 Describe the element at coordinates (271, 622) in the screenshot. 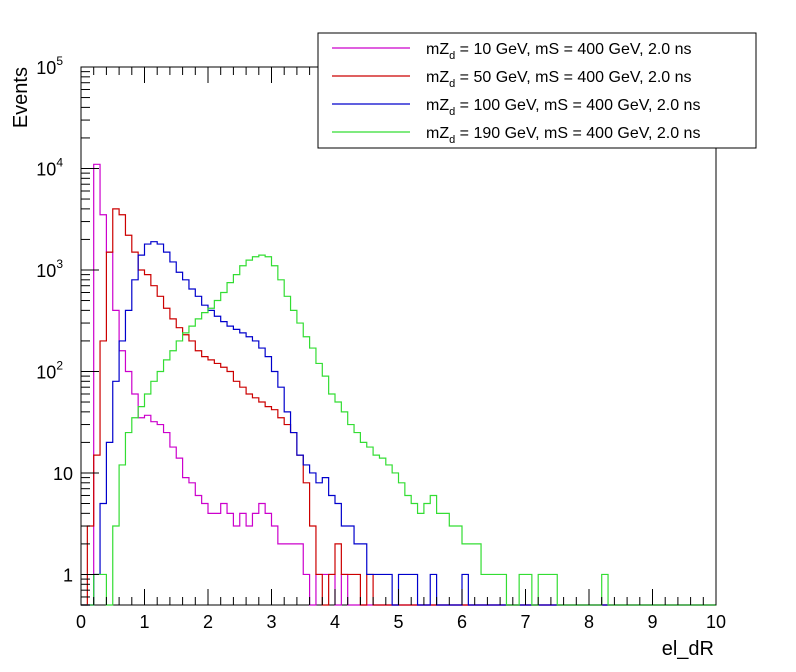

I see `x-tick-label: 3` at that location.